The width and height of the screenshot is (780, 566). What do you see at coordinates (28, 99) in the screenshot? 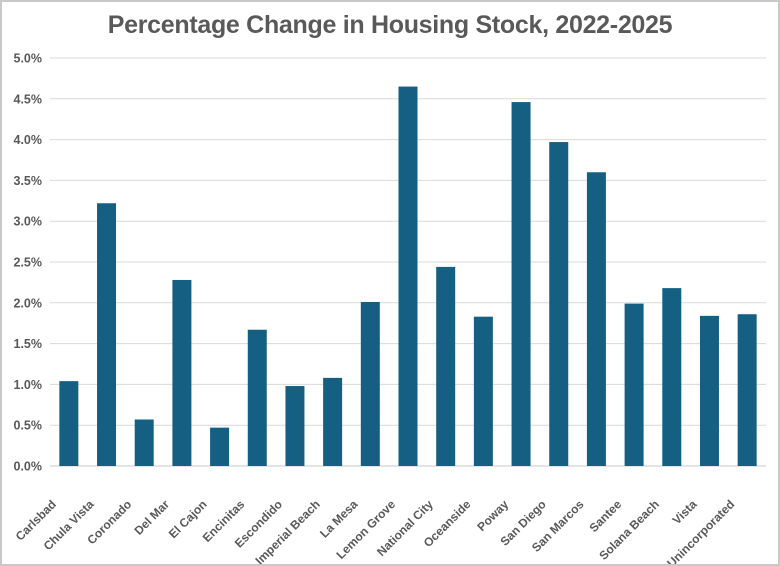
I see `y-axis-tick-label: 4.5%` at bounding box center [28, 99].